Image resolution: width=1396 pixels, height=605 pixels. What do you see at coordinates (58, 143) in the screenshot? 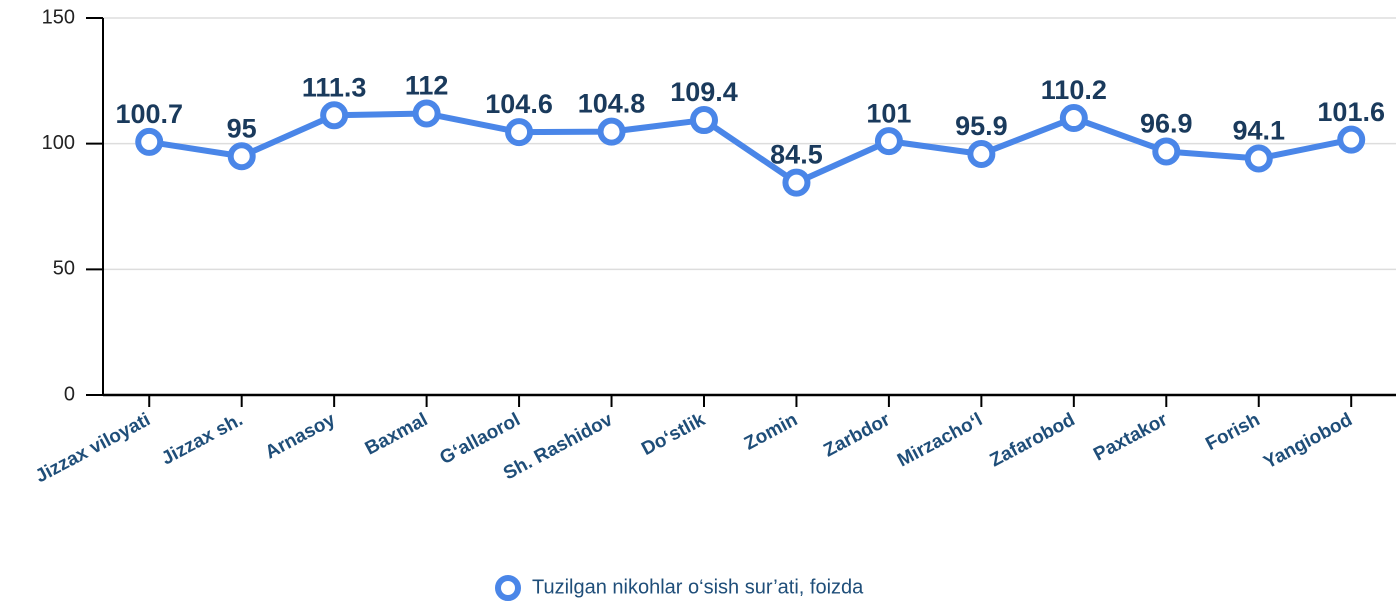
I see `y-tick-label: 100` at bounding box center [58, 143].